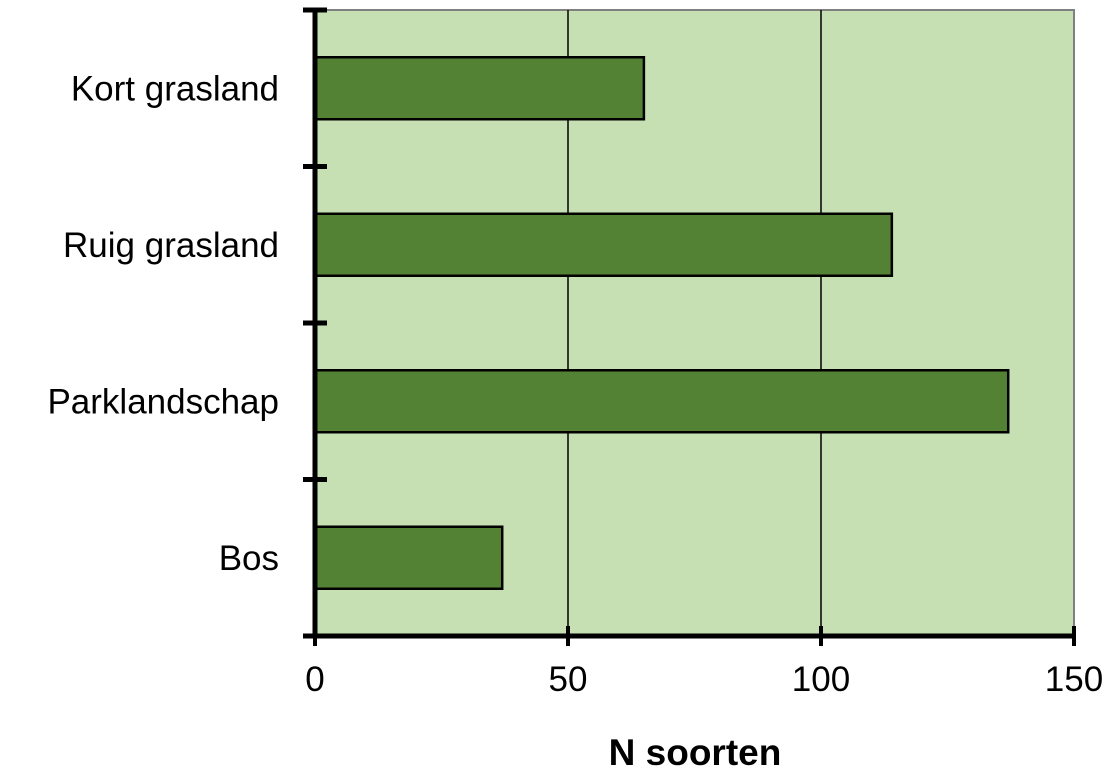  What do you see at coordinates (661, 401) in the screenshot?
I see `bar-parklandschap` at bounding box center [661, 401].